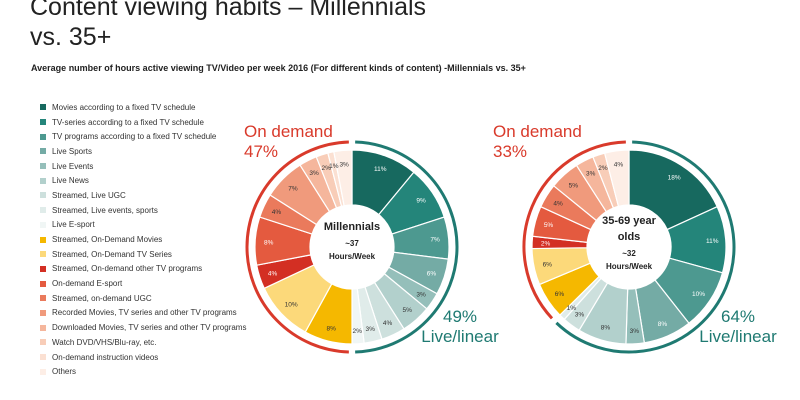 The width and height of the screenshot is (800, 400). Describe the element at coordinates (160, 357) in the screenshot. I see `legend-item: On-demand instruction videos` at that location.